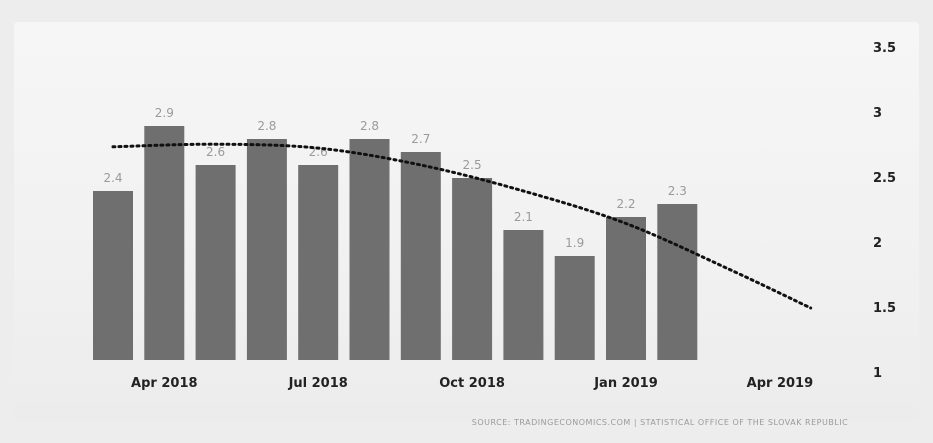  Describe the element at coordinates (523, 295) in the screenshot. I see `bar-nov-2018` at that location.